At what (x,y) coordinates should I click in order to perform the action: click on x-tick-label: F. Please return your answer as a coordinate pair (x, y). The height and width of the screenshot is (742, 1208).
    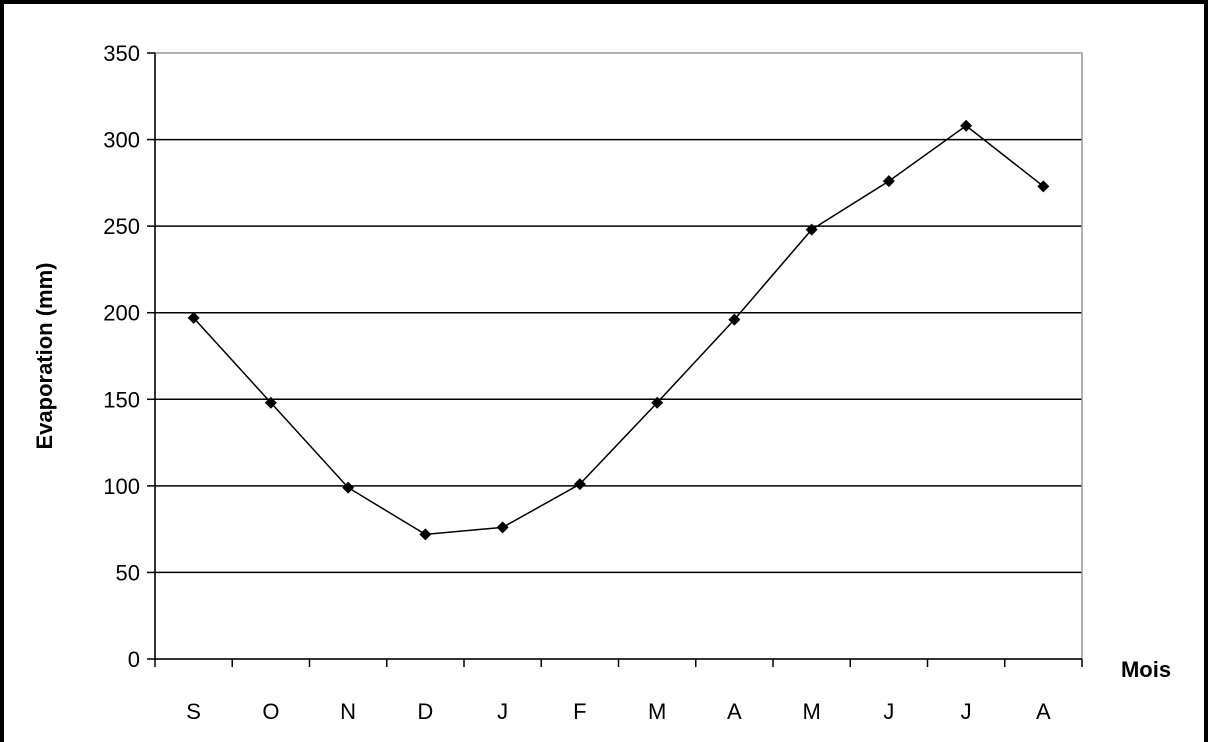
    Looking at the image, I should click on (579, 711).